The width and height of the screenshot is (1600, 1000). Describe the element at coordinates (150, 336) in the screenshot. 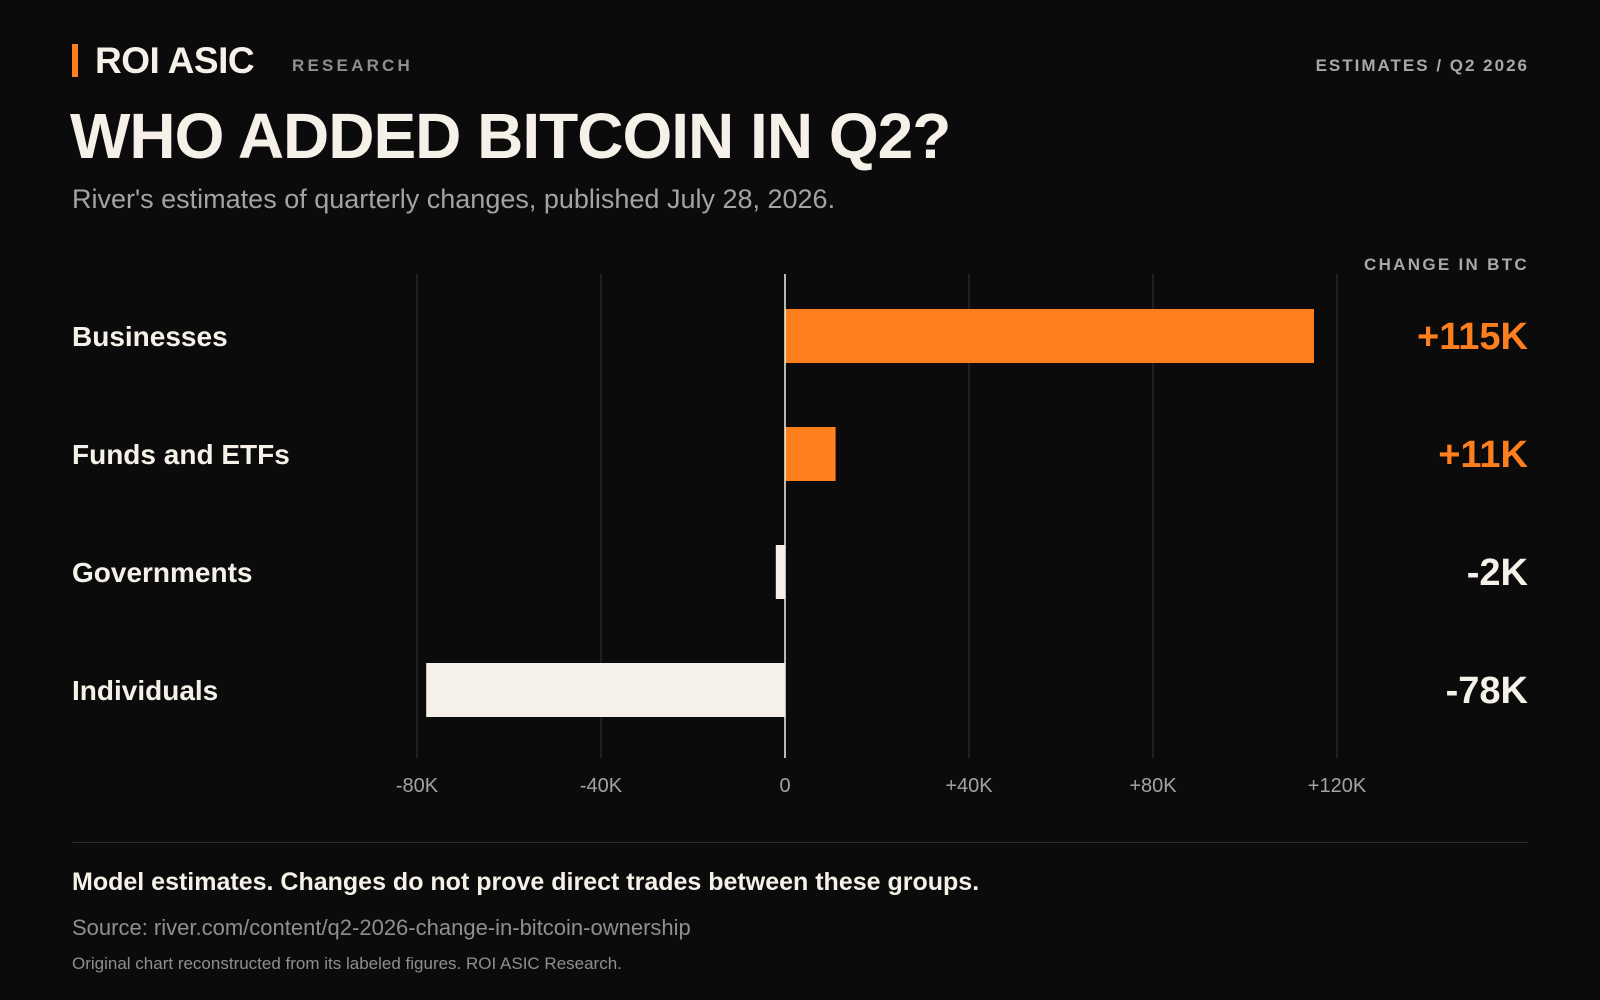

I see `category-label: Businesses` at that location.